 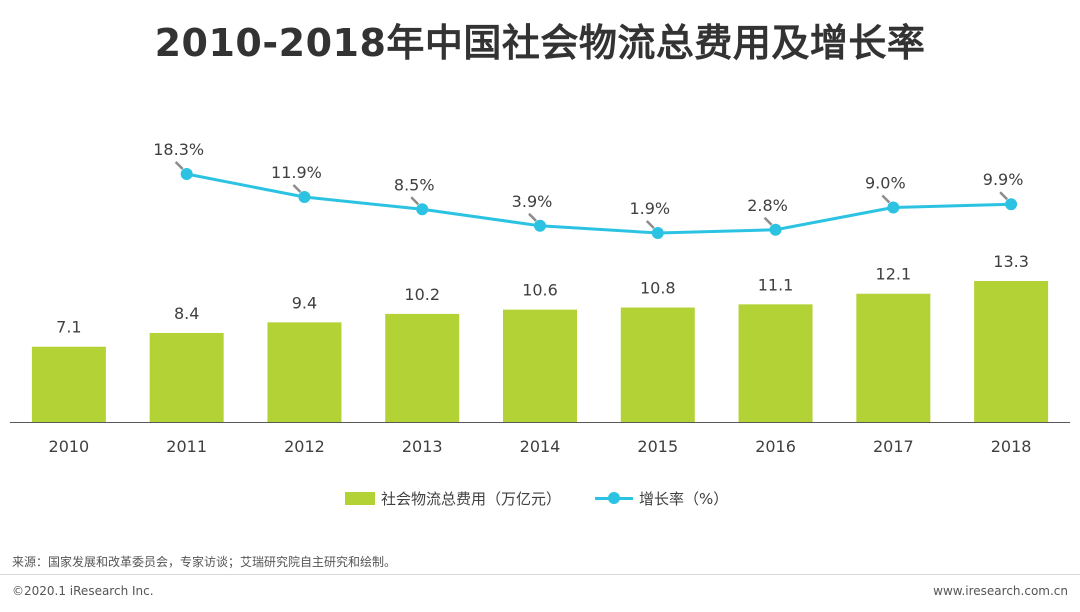 I want to click on x-tick-label: 2014, so click(x=540, y=446).